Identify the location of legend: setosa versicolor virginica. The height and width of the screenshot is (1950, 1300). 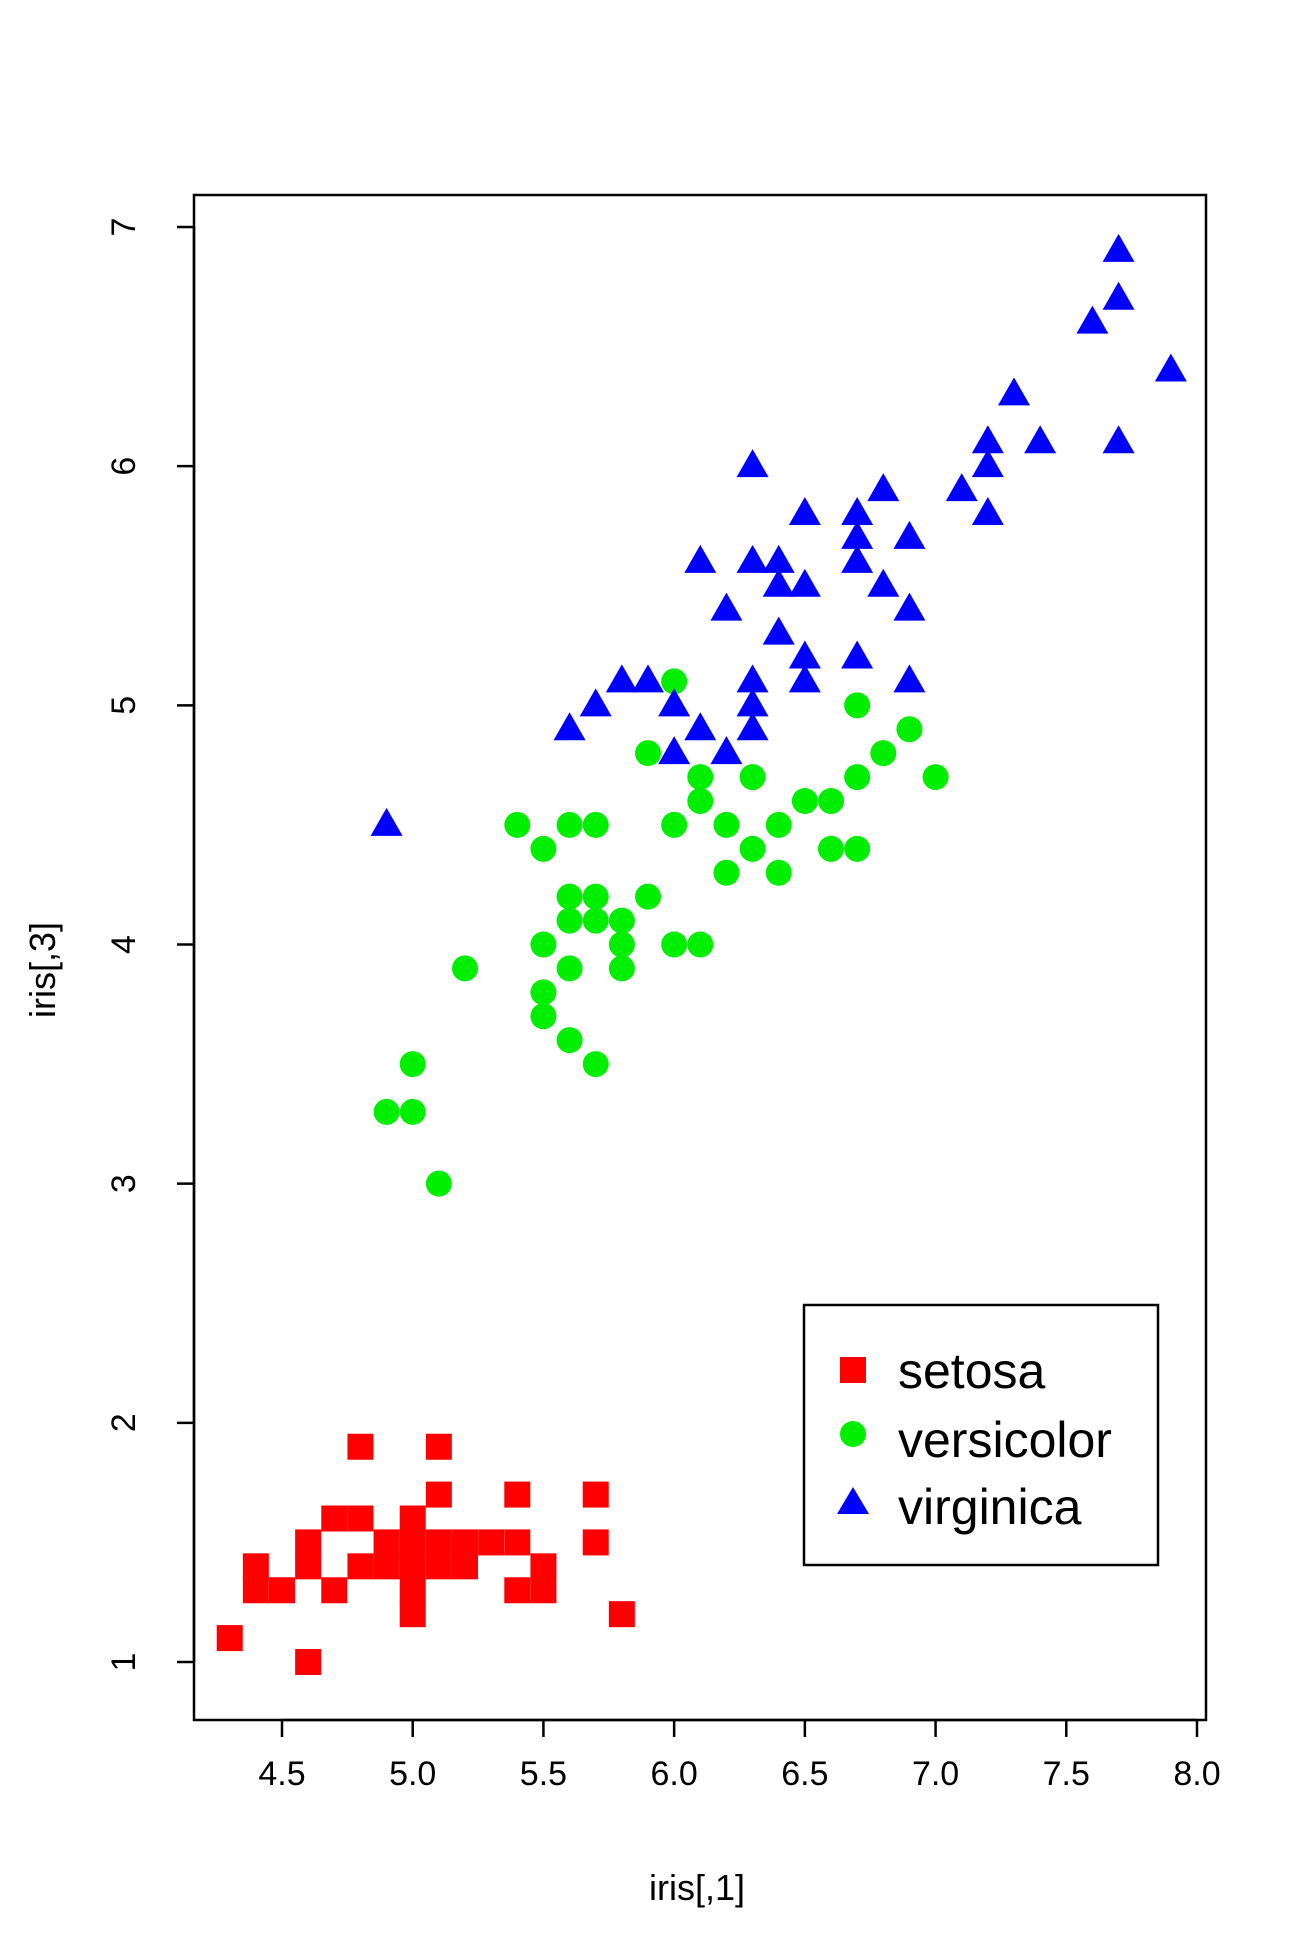
(981, 1435).